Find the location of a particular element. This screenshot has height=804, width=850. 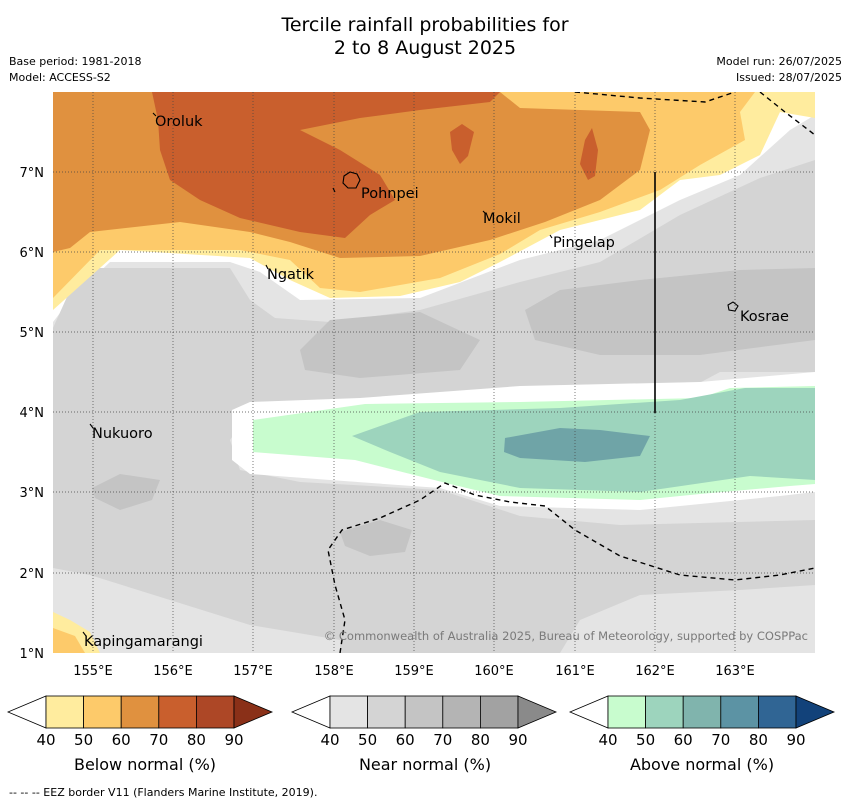

place-label: Nukuoro is located at coordinates (122, 434).